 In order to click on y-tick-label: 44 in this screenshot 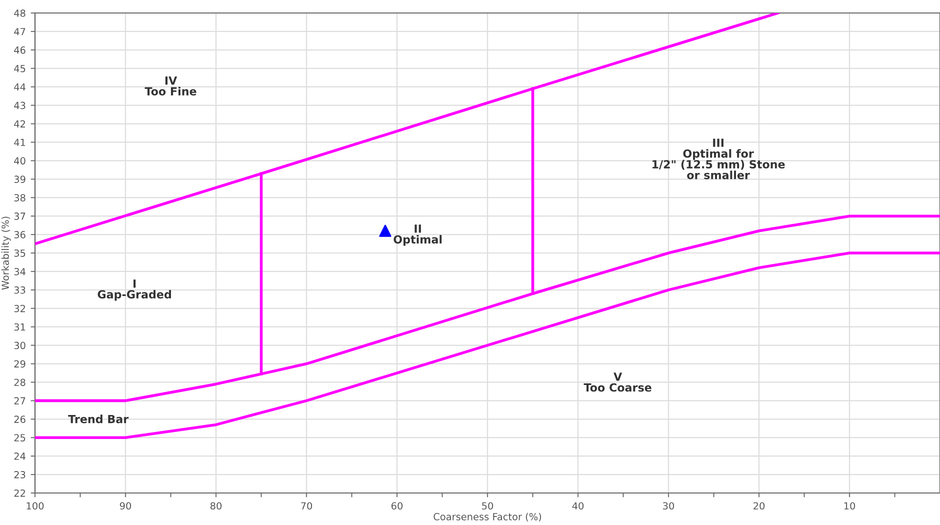, I will do `click(20, 87)`.